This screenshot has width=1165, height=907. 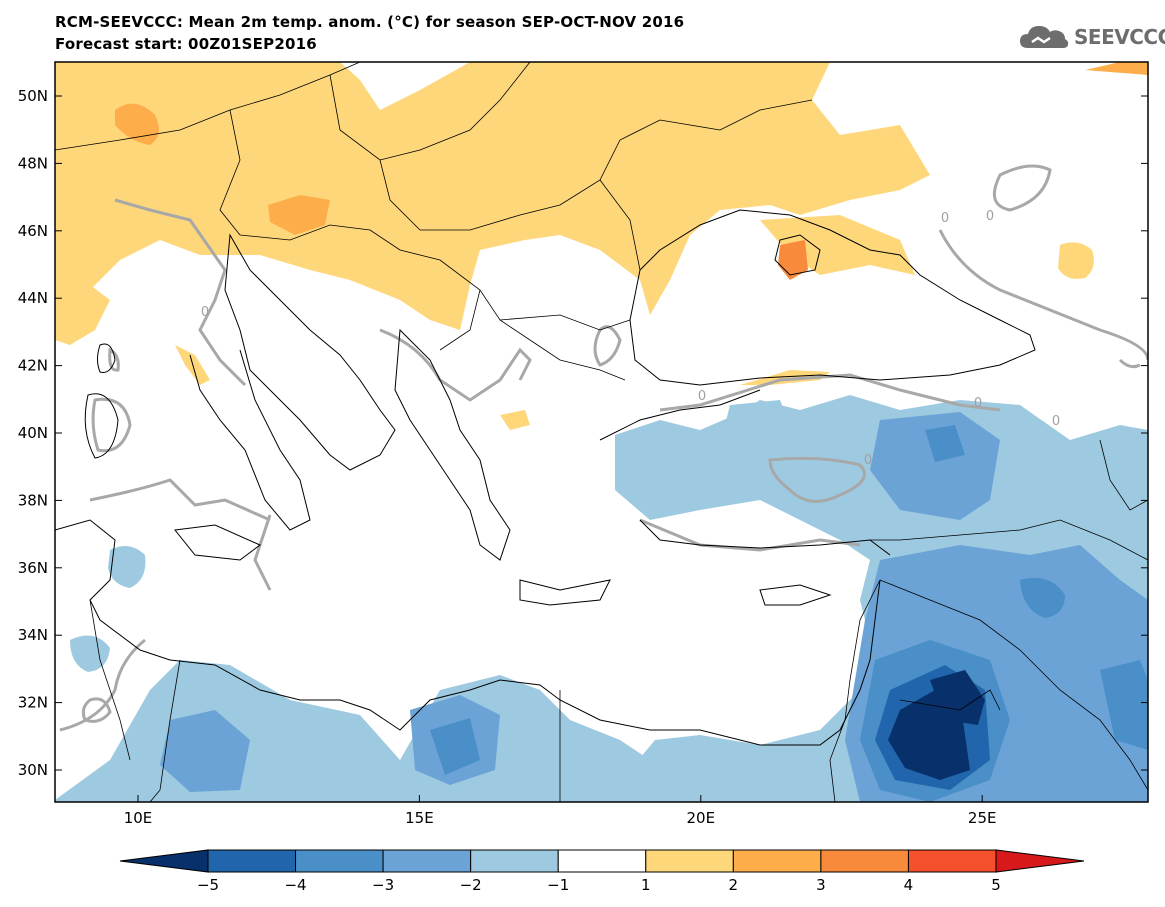 I want to click on lat-tick-label: 36N, so click(x=33, y=568).